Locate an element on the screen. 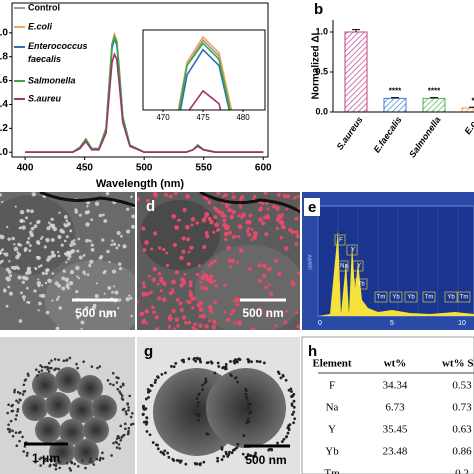 The height and width of the screenshot is (474, 474). table-cell: F is located at coordinates (332, 386).